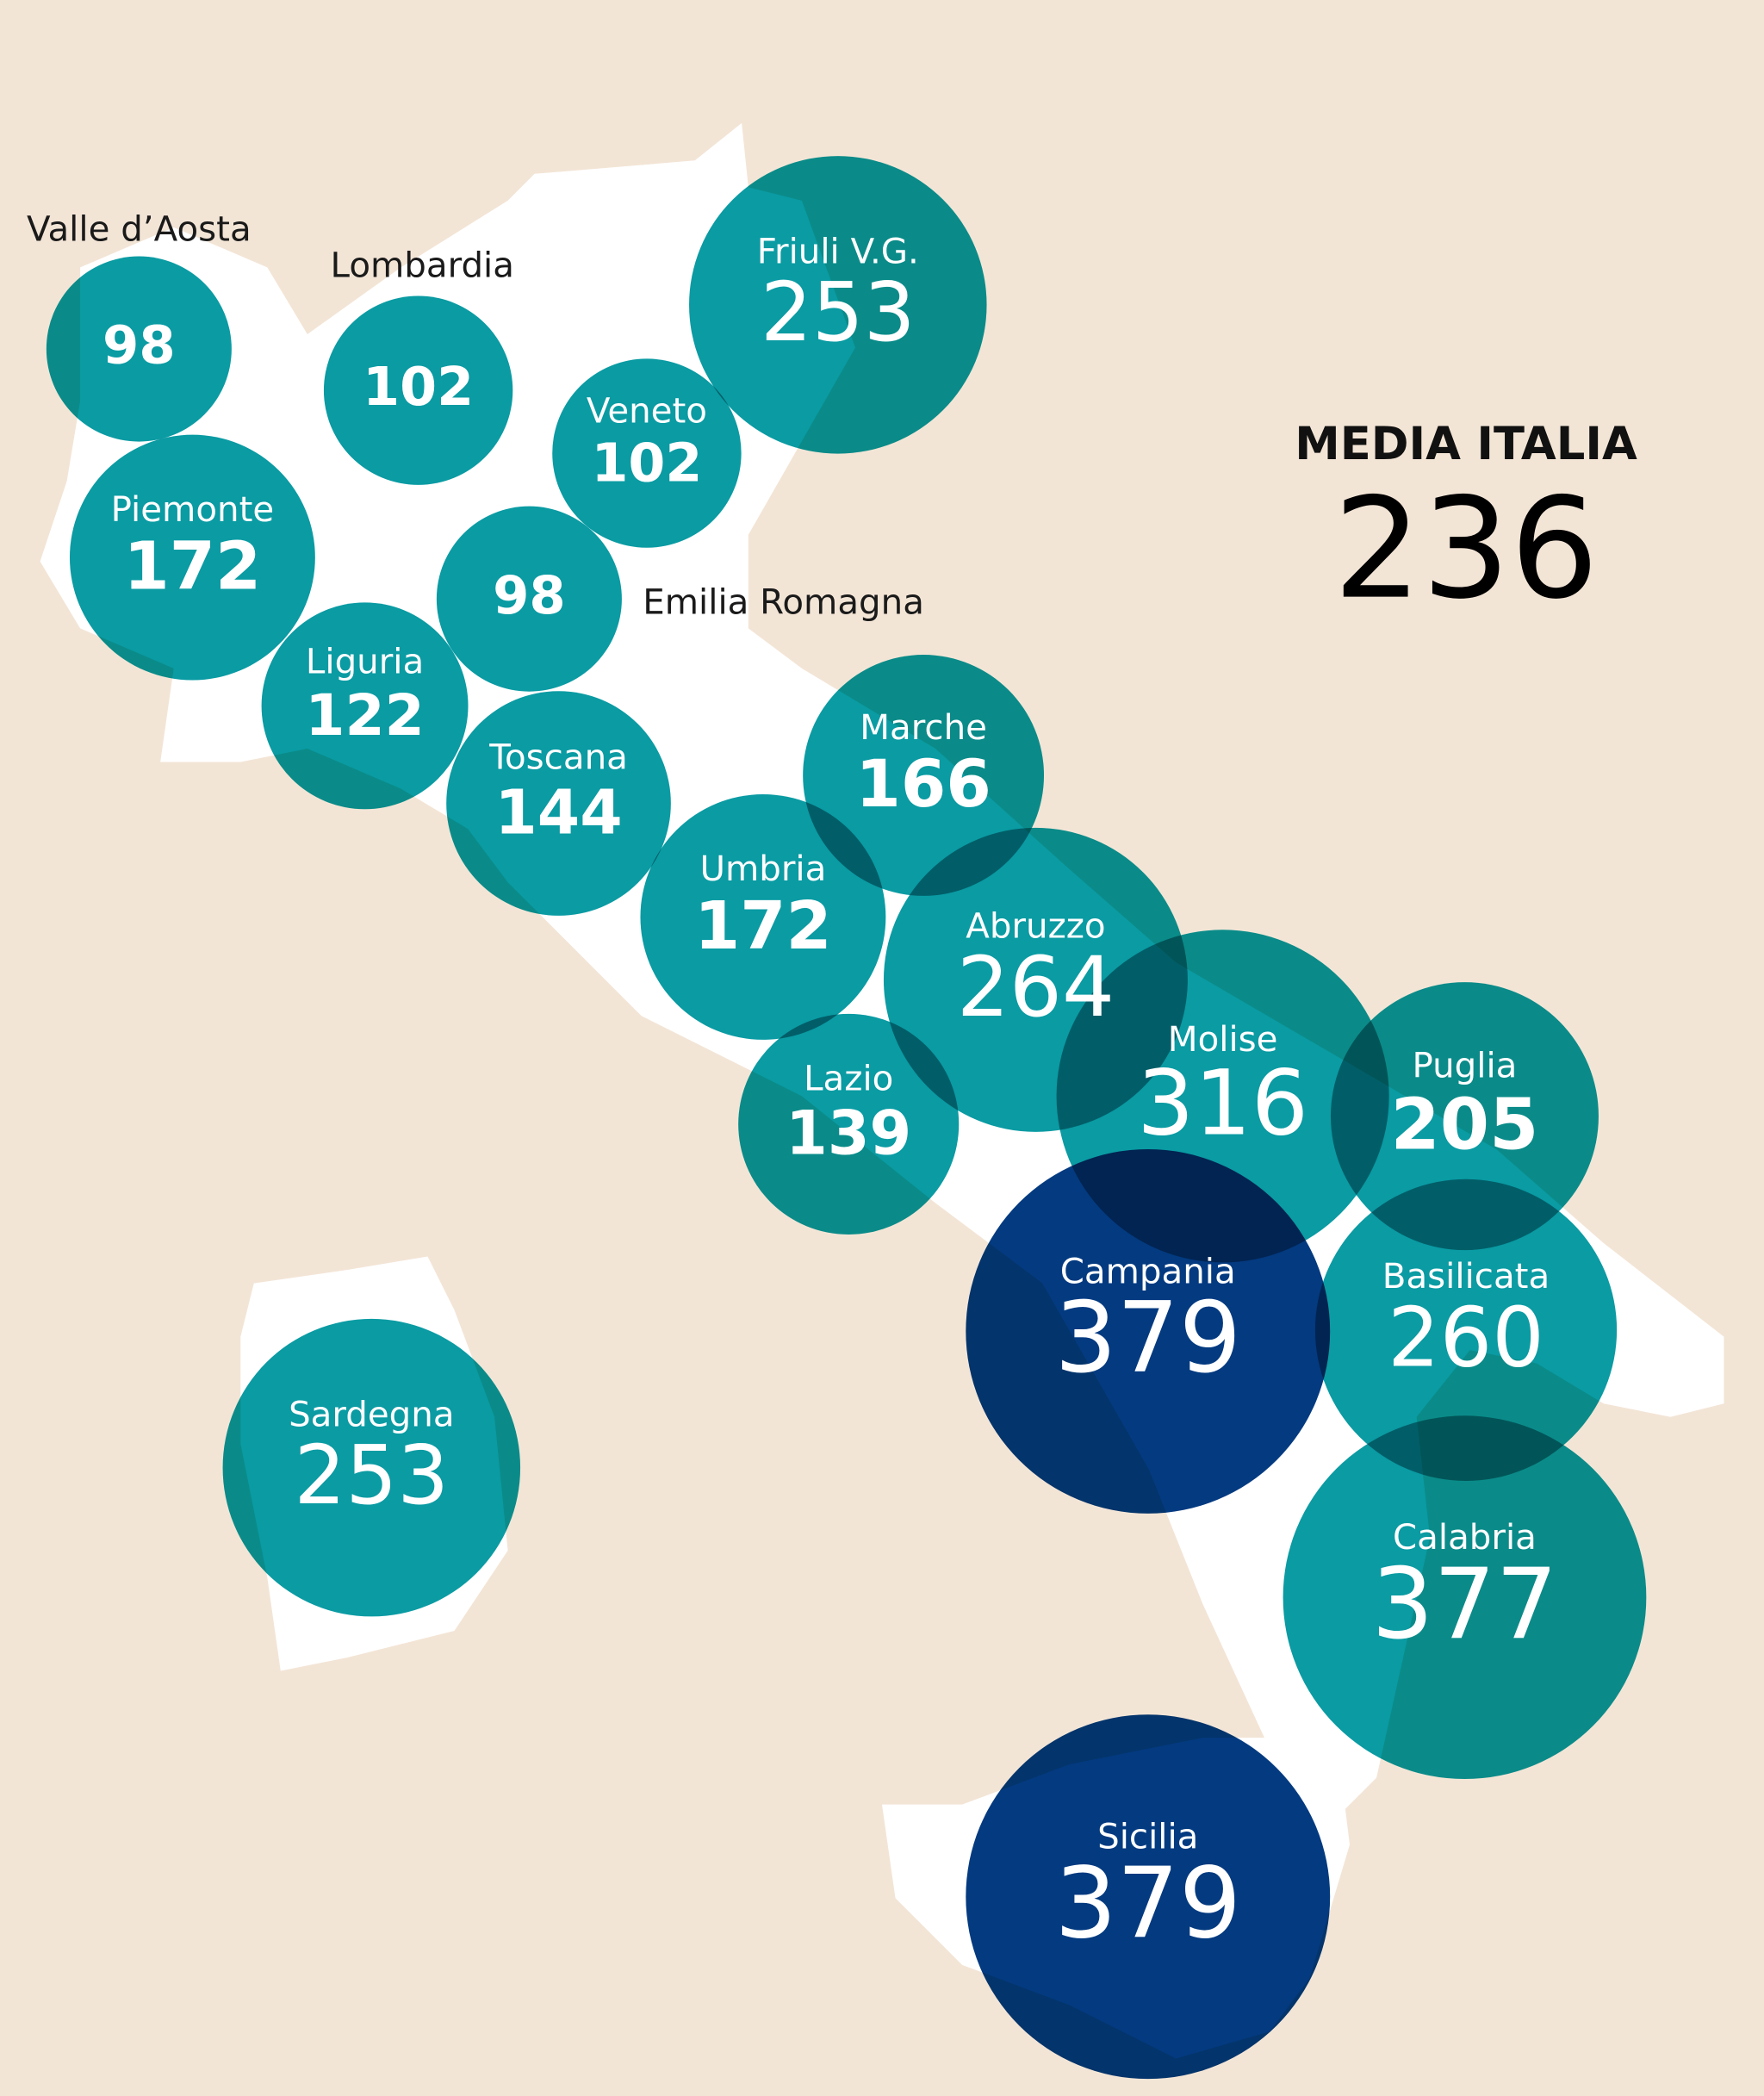  I want to click on region-name: Lombardia, so click(422, 265).